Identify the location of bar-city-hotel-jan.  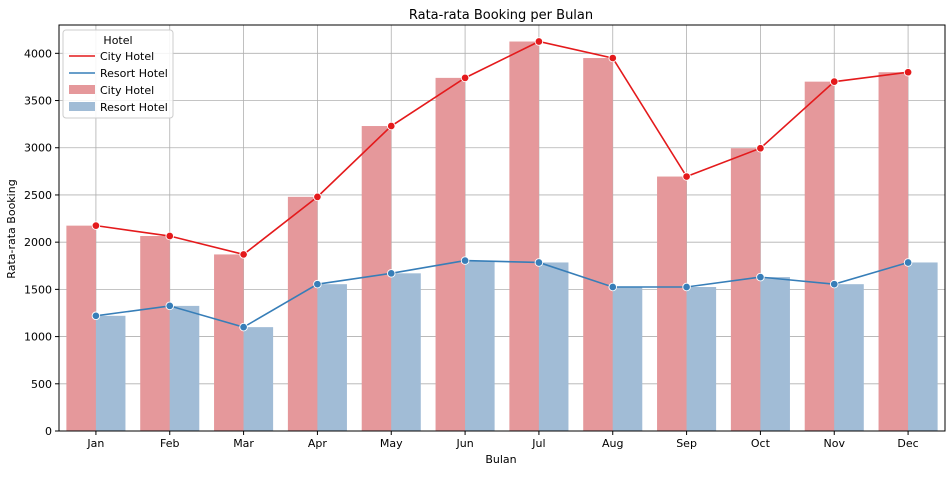
(81, 328).